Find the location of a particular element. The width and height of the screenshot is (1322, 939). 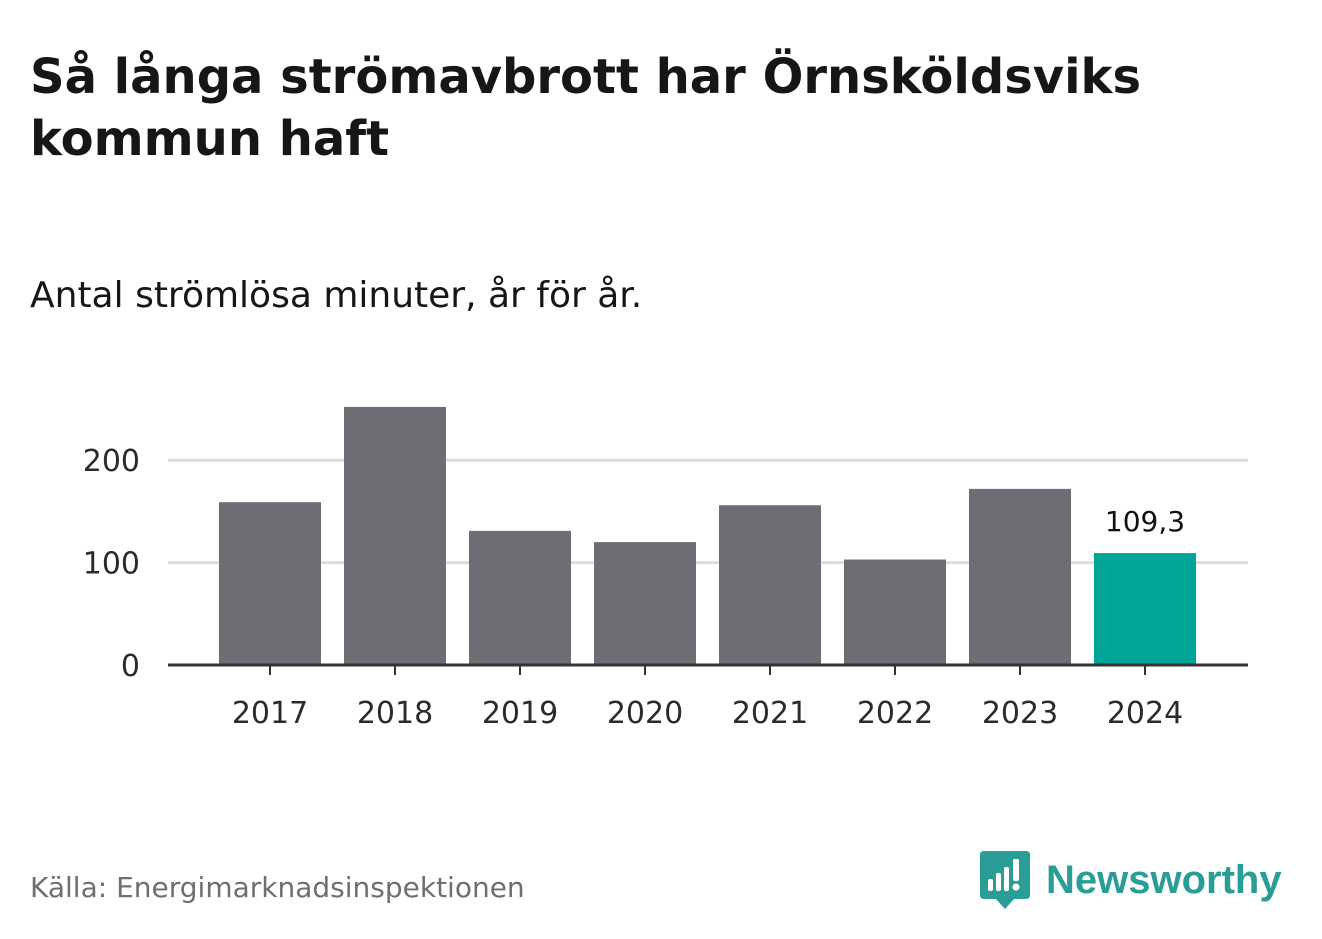

y-axis-ticks: 0 100 200 is located at coordinates (111, 564).